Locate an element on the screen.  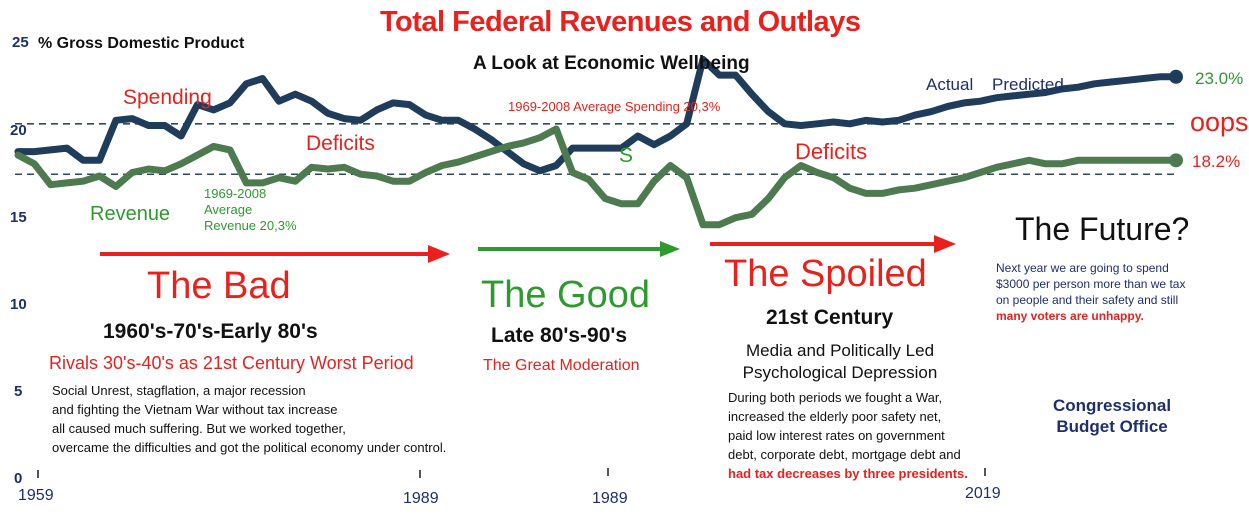
x-tick-label: 2019 is located at coordinates (983, 493).